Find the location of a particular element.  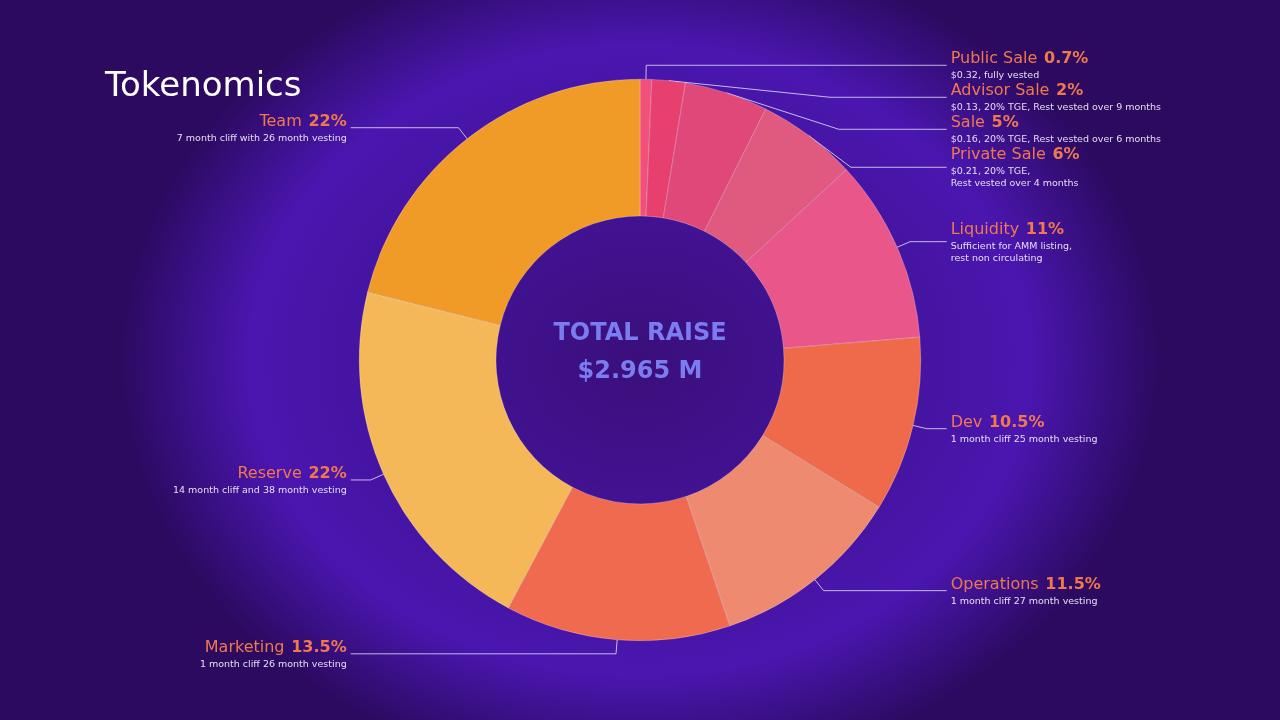

slice-label: Dev is located at coordinates (966, 421).